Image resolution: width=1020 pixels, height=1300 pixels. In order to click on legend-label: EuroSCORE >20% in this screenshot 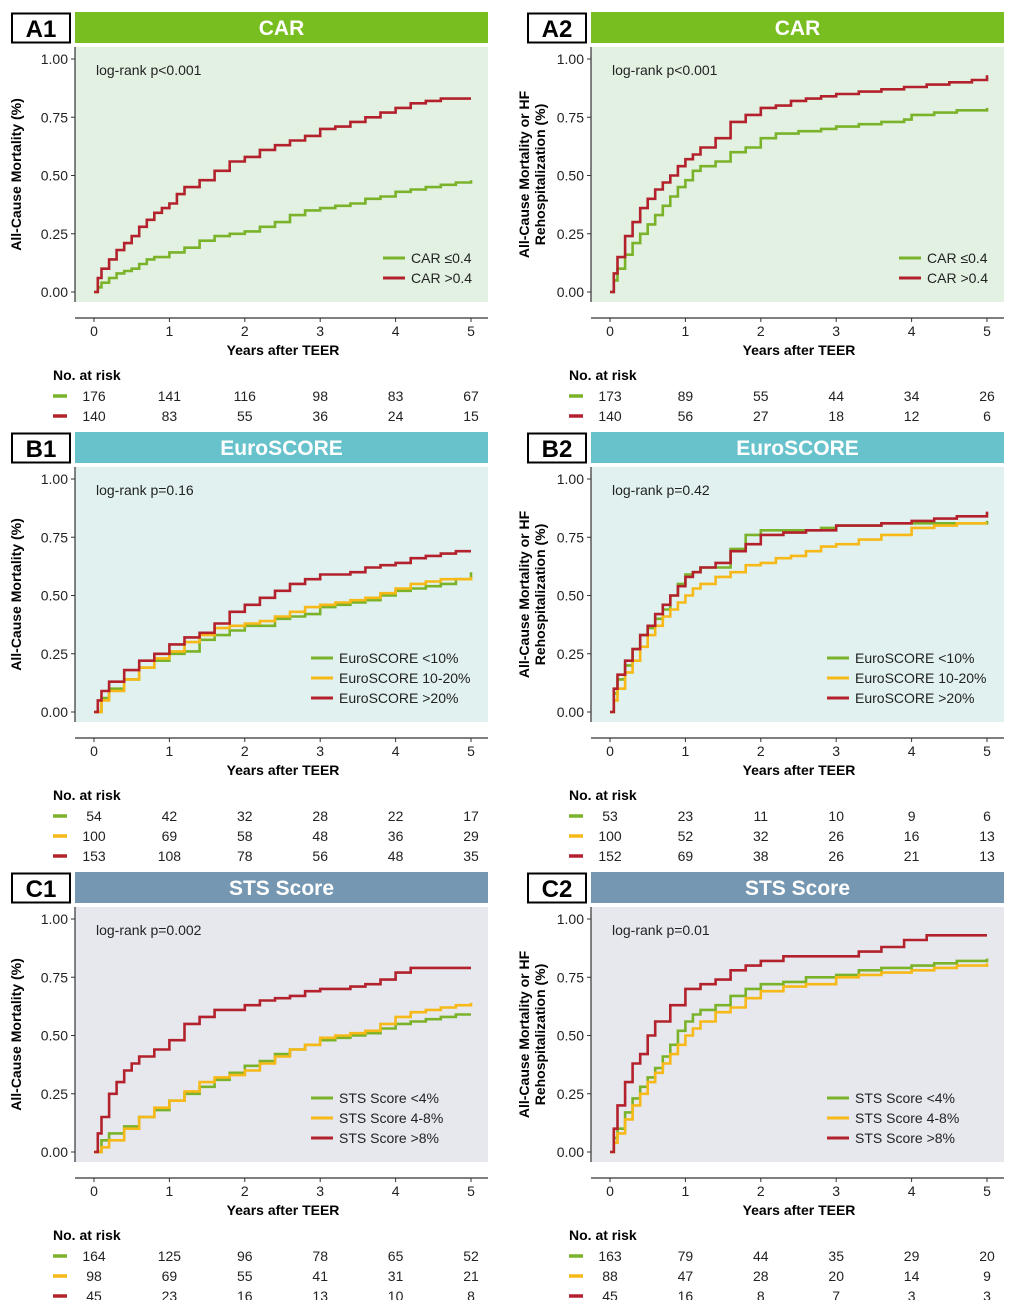, I will do `click(914, 698)`.